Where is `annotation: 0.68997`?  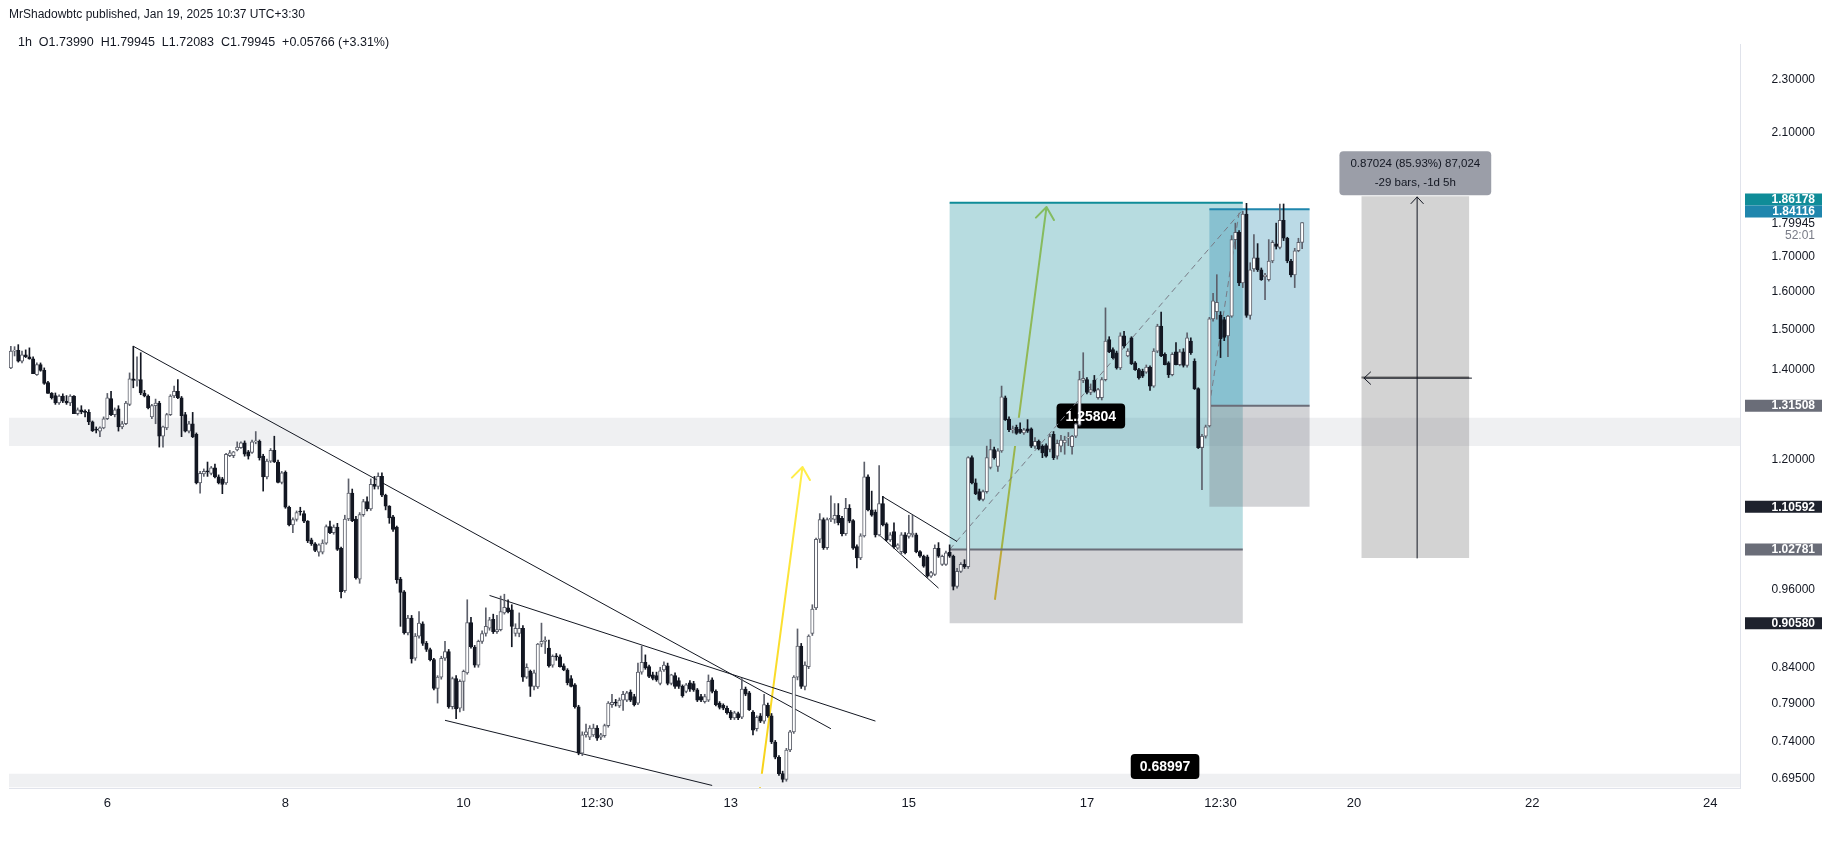
annotation: 0.68997 is located at coordinates (1165, 766).